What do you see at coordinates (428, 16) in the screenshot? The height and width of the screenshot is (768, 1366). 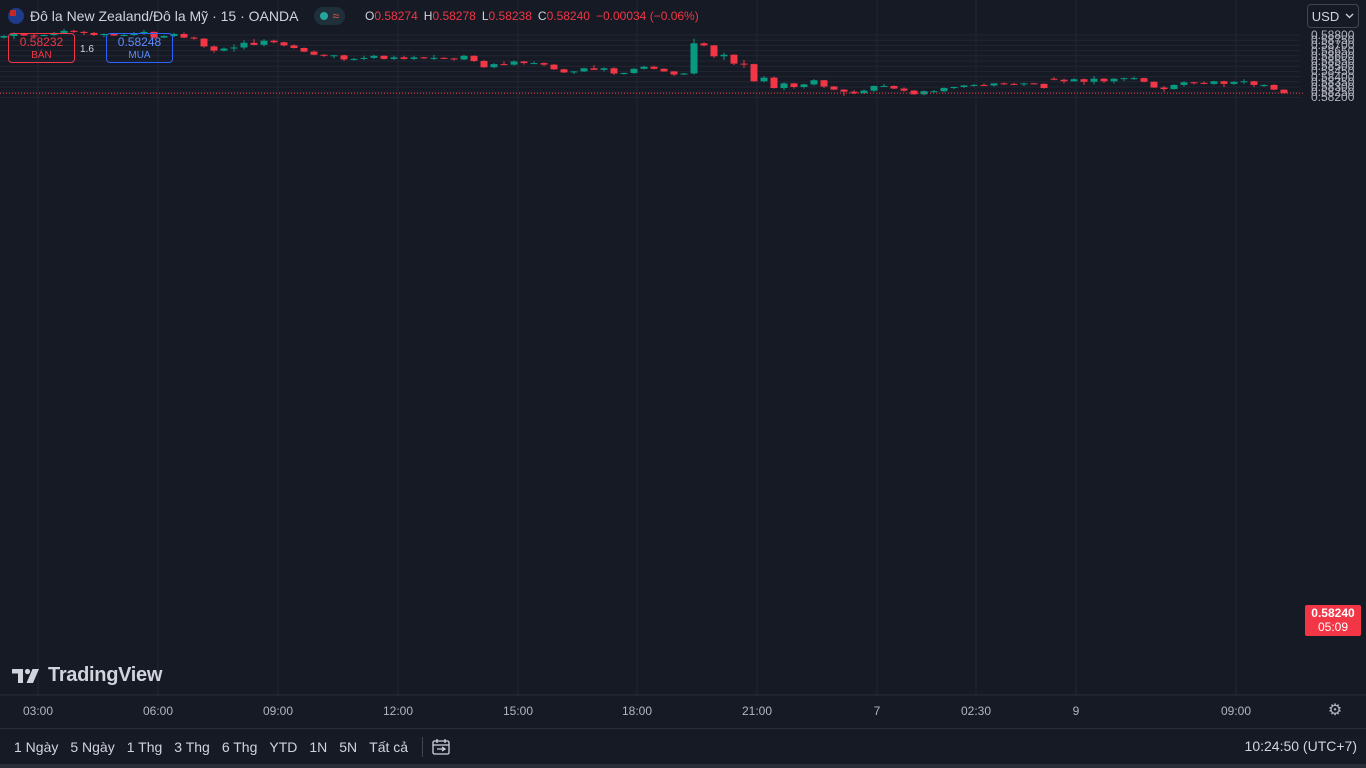 I see `ohlc-high-key: H` at bounding box center [428, 16].